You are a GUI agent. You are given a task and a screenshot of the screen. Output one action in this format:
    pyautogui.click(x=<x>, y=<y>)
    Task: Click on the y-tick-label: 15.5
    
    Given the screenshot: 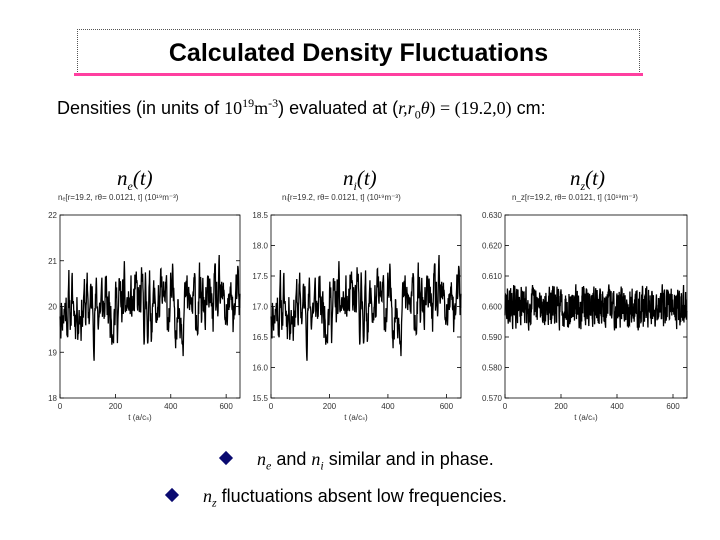 What is the action you would take?
    pyautogui.click(x=260, y=398)
    